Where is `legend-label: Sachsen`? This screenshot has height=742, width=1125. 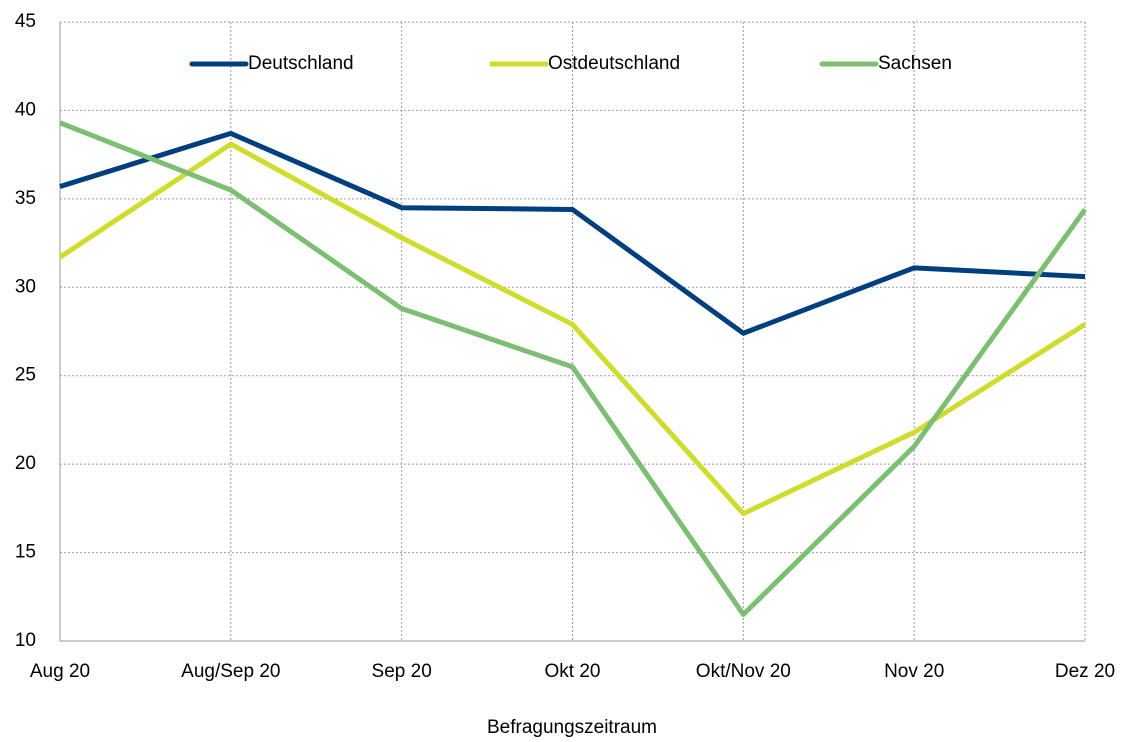
legend-label: Sachsen is located at coordinates (915, 63).